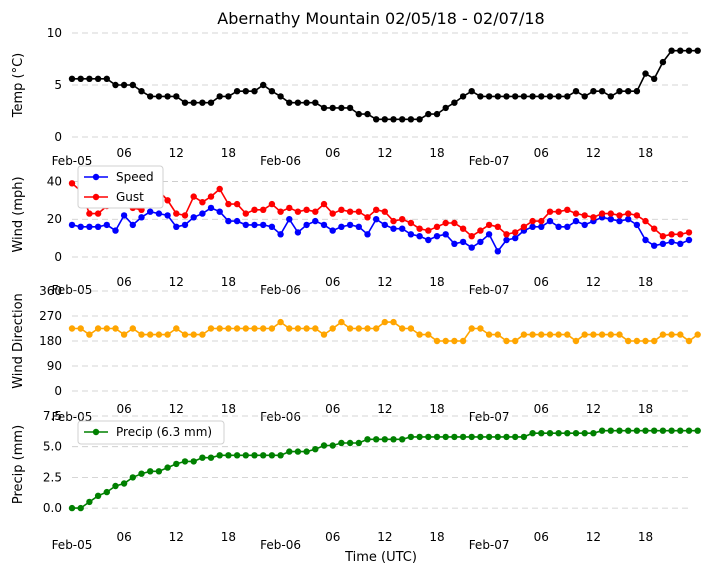 This screenshot has height=573, width=704. What do you see at coordinates (332, 282) in the screenshot?
I see `x-tick-label: 06` at bounding box center [332, 282].